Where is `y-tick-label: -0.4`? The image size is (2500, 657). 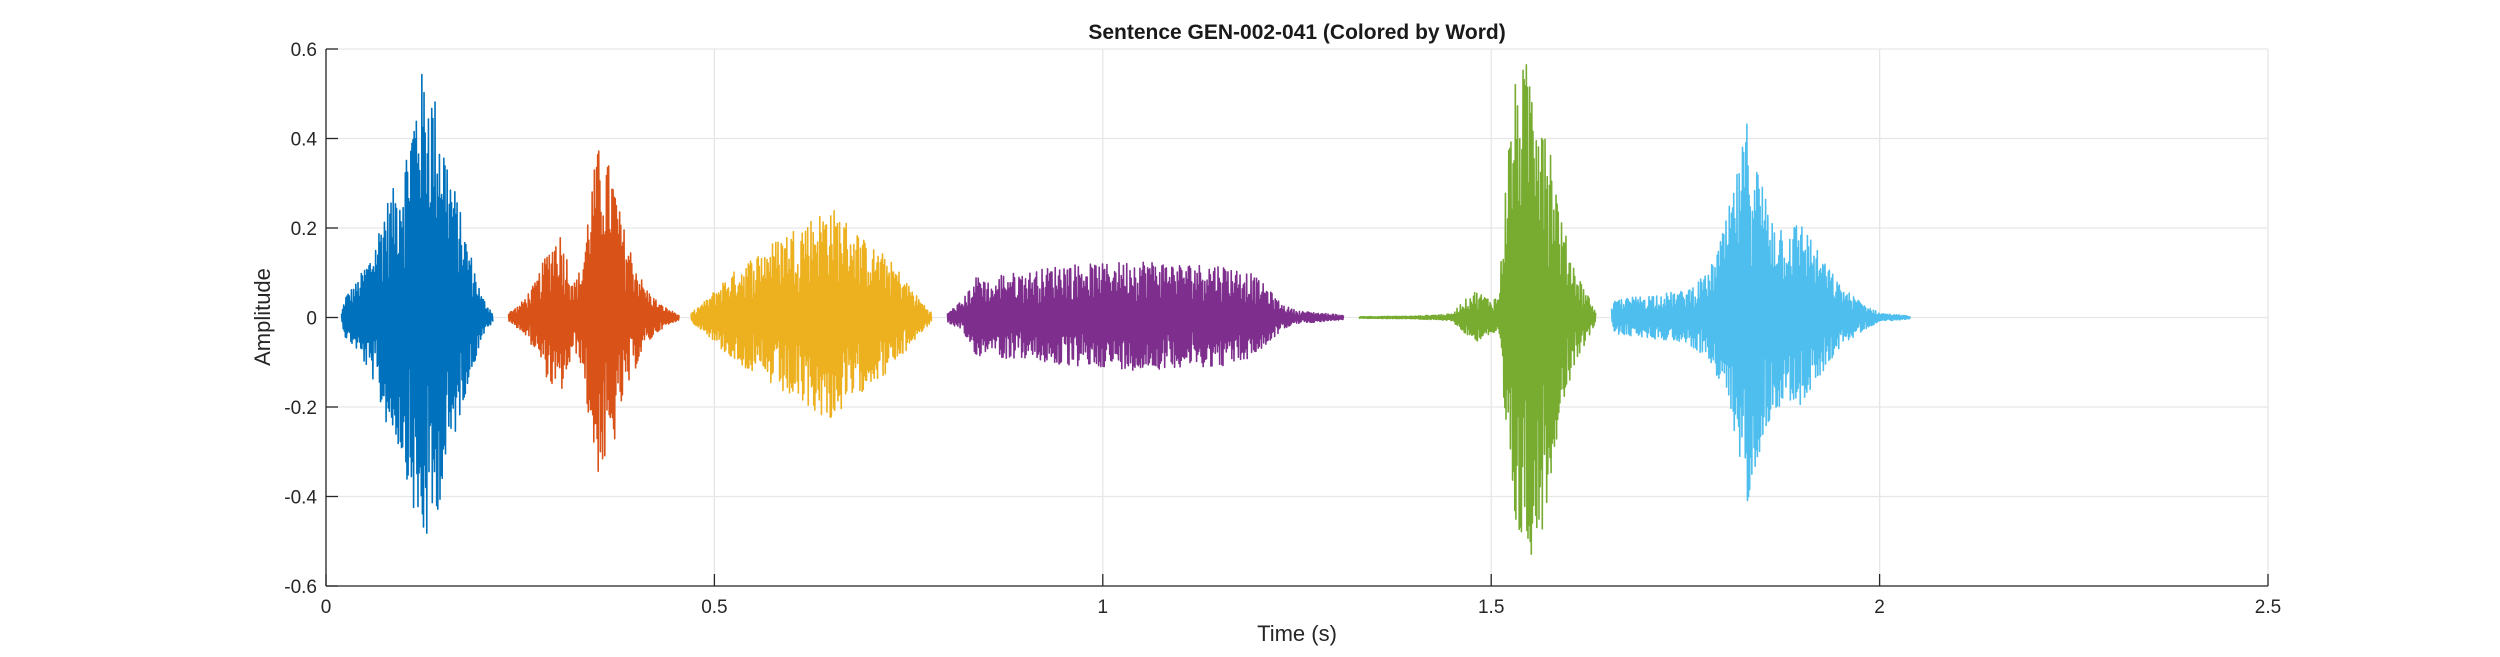 y-tick-label: -0.4 is located at coordinates (300, 498).